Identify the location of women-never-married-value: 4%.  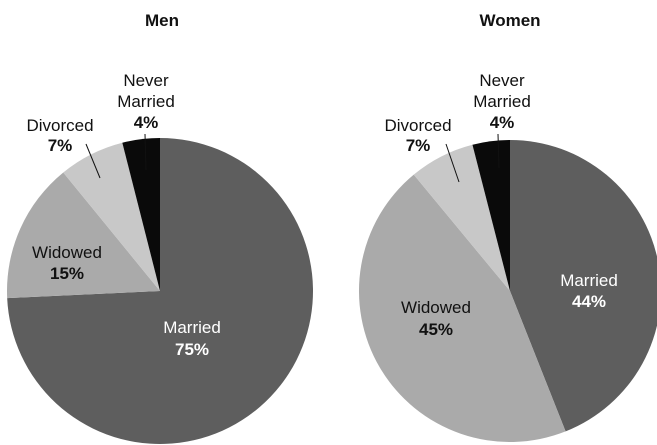
(502, 122).